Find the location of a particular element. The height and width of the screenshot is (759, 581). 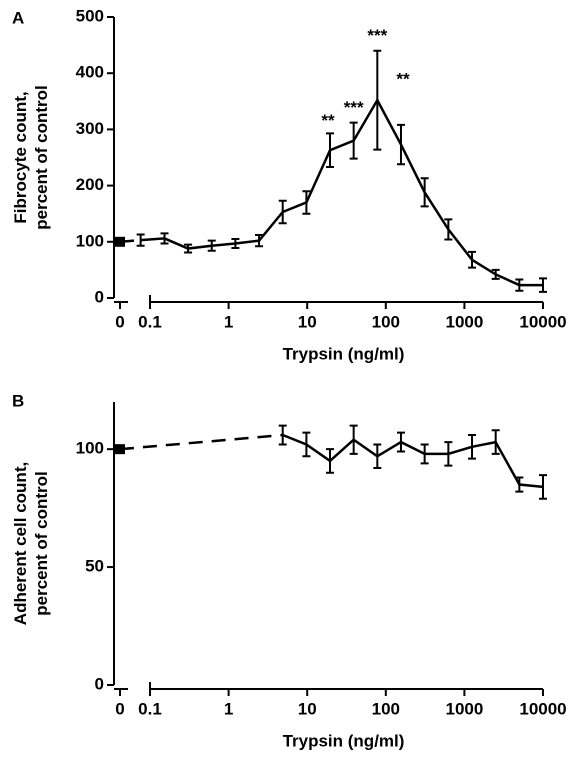

panel-label: B is located at coordinates (18, 400).